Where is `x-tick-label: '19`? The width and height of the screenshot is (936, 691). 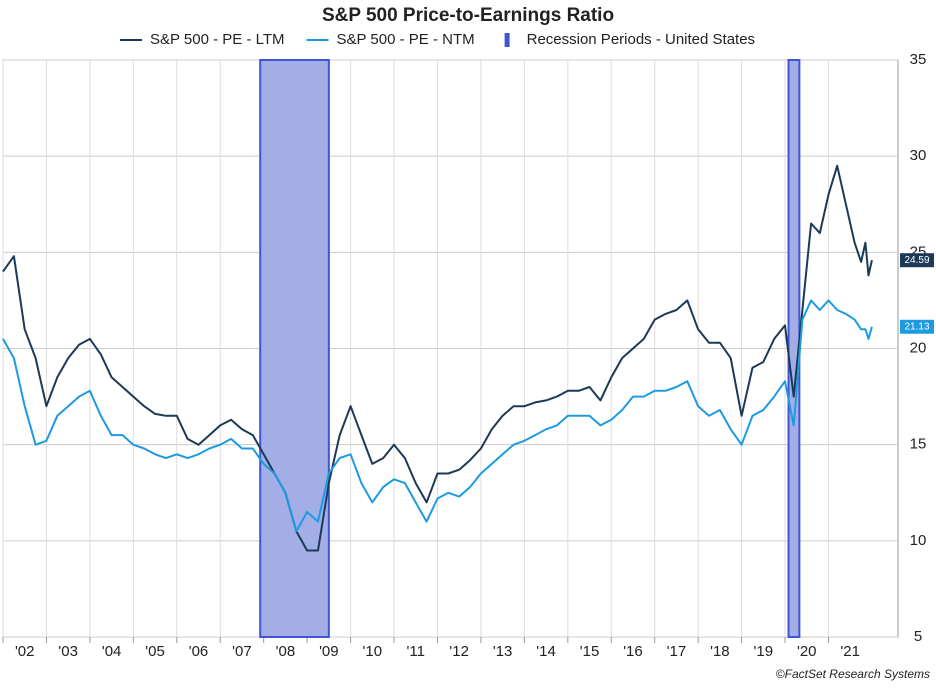
x-tick-label: '19 is located at coordinates (764, 651).